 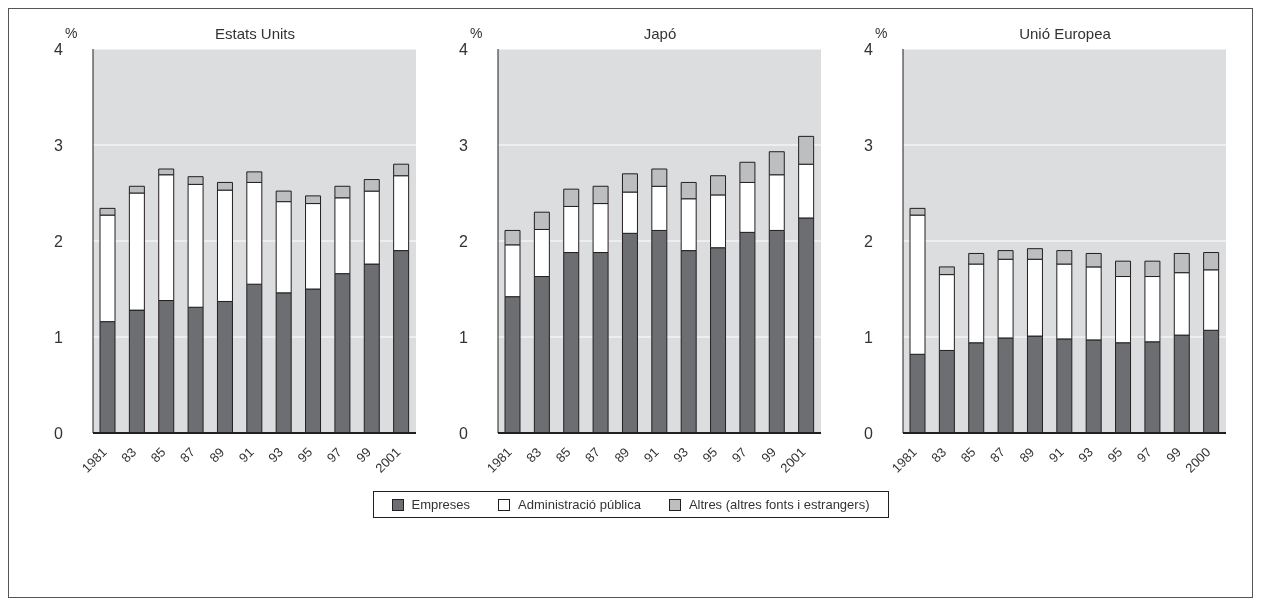 What do you see at coordinates (660, 33) in the screenshot?
I see `chart-title: Japó` at bounding box center [660, 33].